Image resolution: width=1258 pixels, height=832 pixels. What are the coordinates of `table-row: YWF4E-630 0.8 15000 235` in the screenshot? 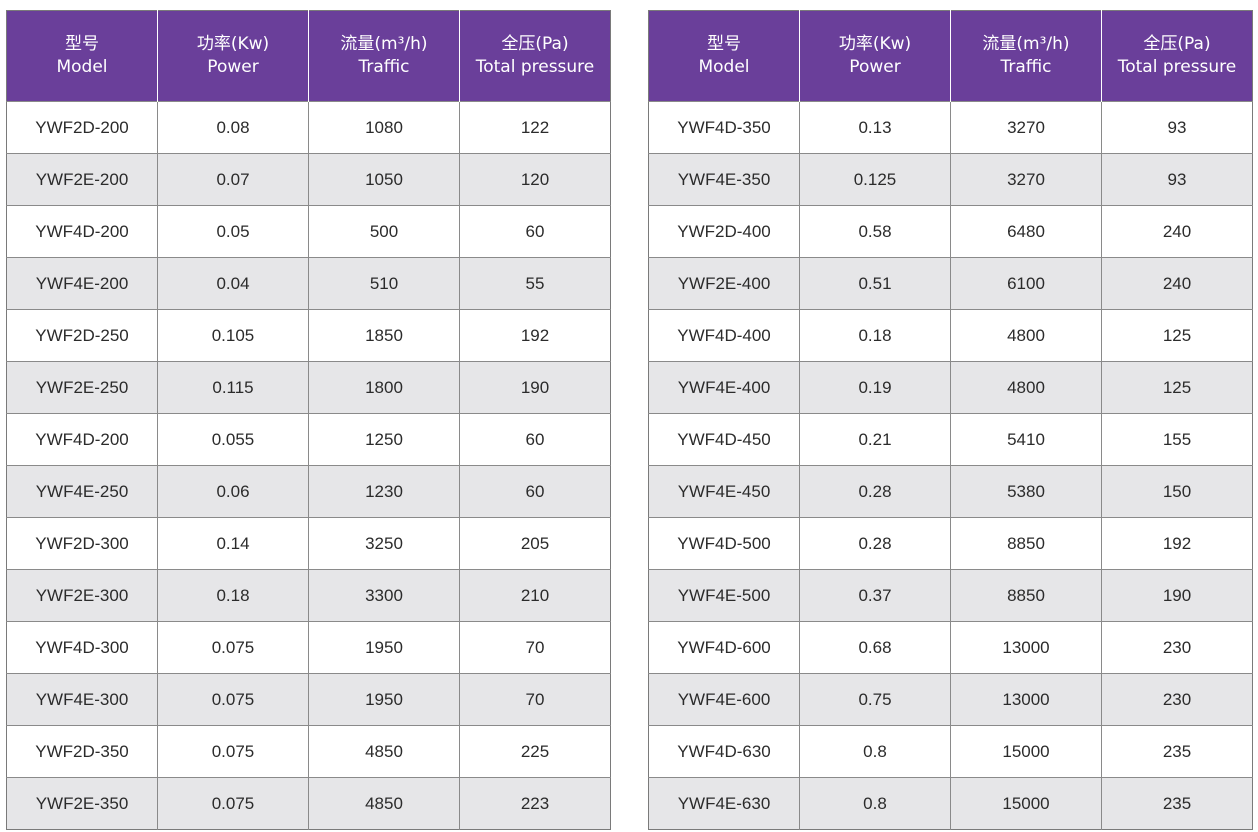 It's located at (950, 803).